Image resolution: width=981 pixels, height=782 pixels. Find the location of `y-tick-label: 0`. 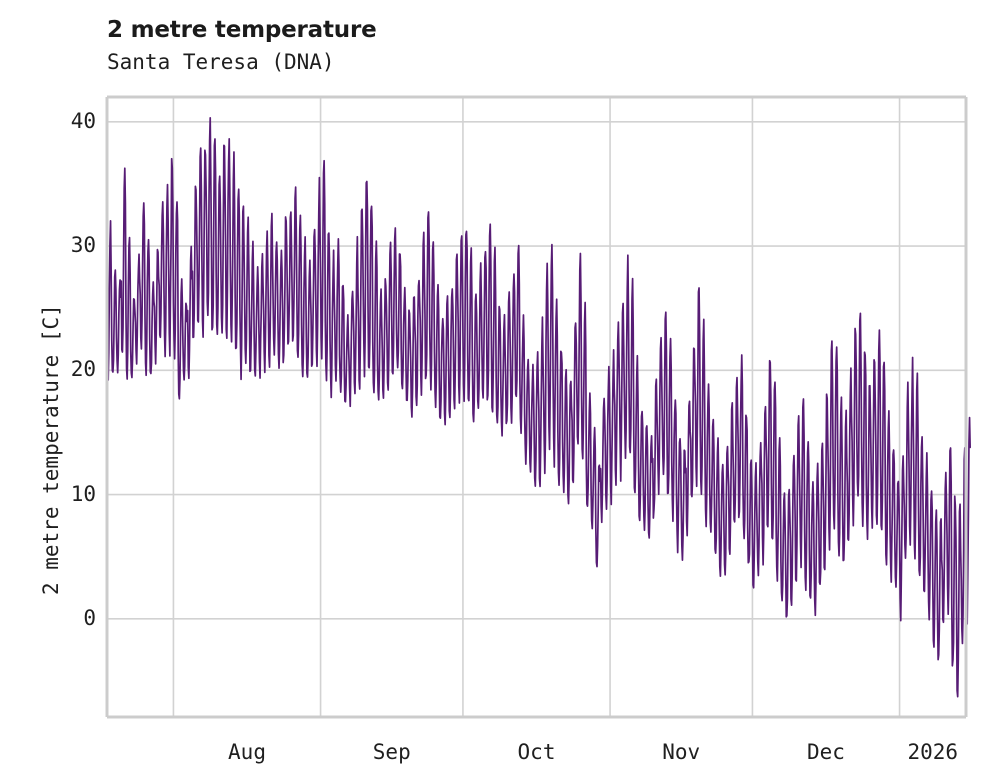

y-tick-label: 0 is located at coordinates (89, 617).